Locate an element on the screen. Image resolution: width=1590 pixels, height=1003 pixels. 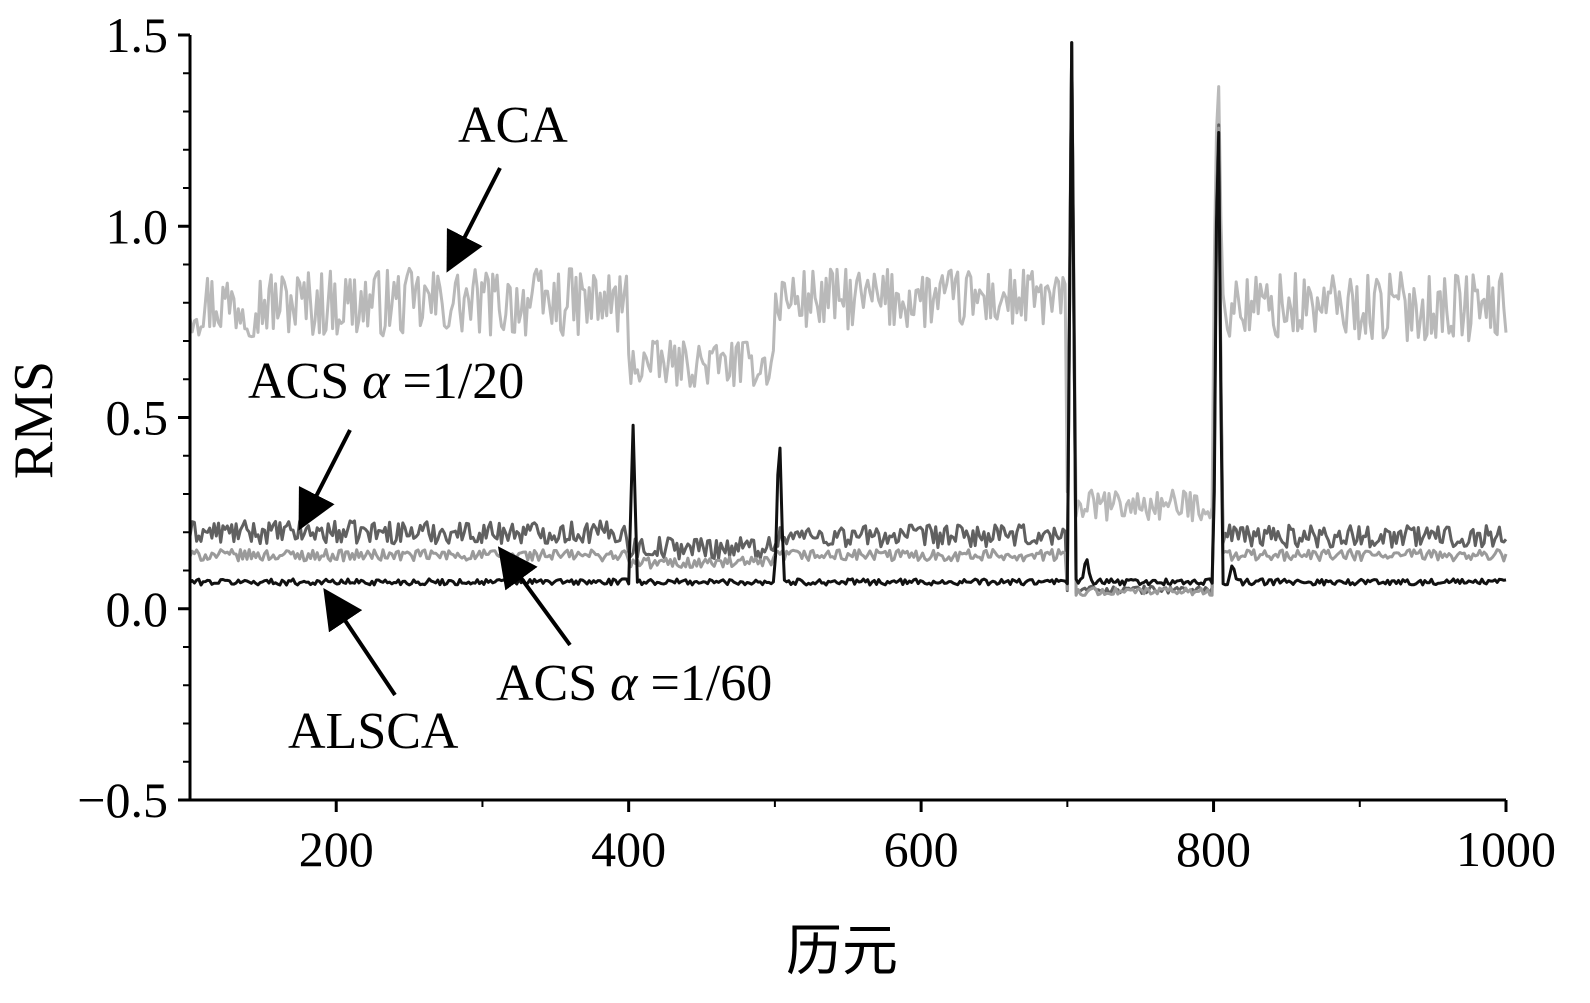
x-tick-label: 800 is located at coordinates (1213, 849).